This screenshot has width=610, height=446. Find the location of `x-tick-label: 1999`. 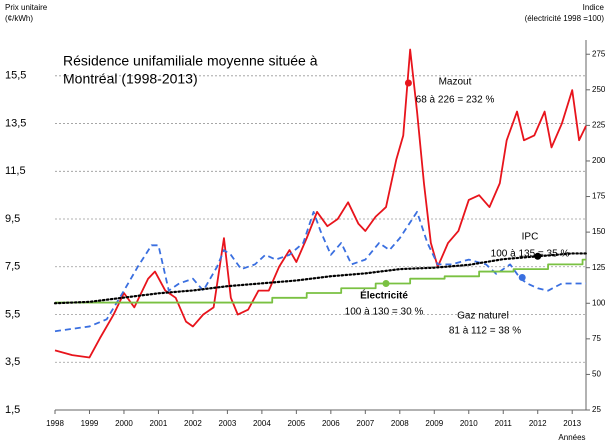

x-tick-label: 1999 is located at coordinates (90, 423).